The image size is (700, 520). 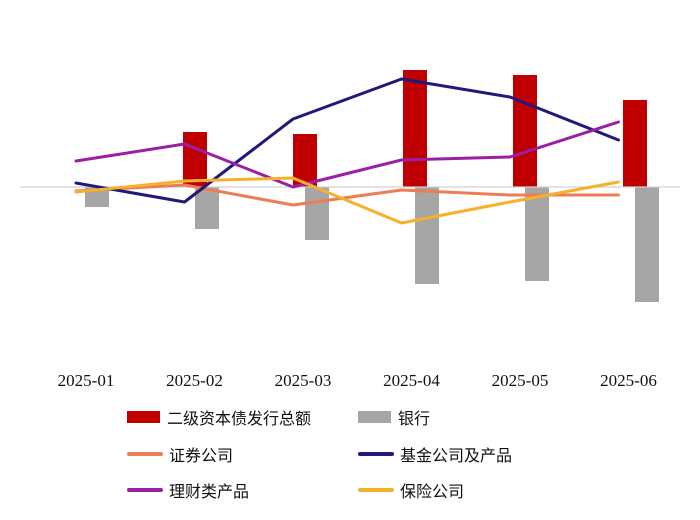 What do you see at coordinates (411, 380) in the screenshot?
I see `x-tick-label: 2025-04` at bounding box center [411, 380].